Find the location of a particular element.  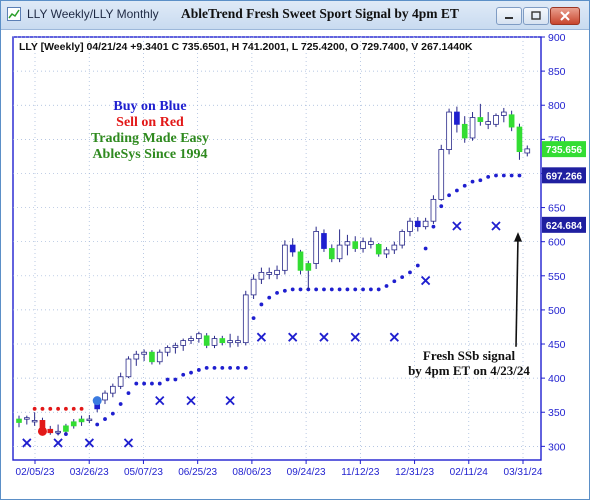

maximize-icon is located at coordinates (536, 15).